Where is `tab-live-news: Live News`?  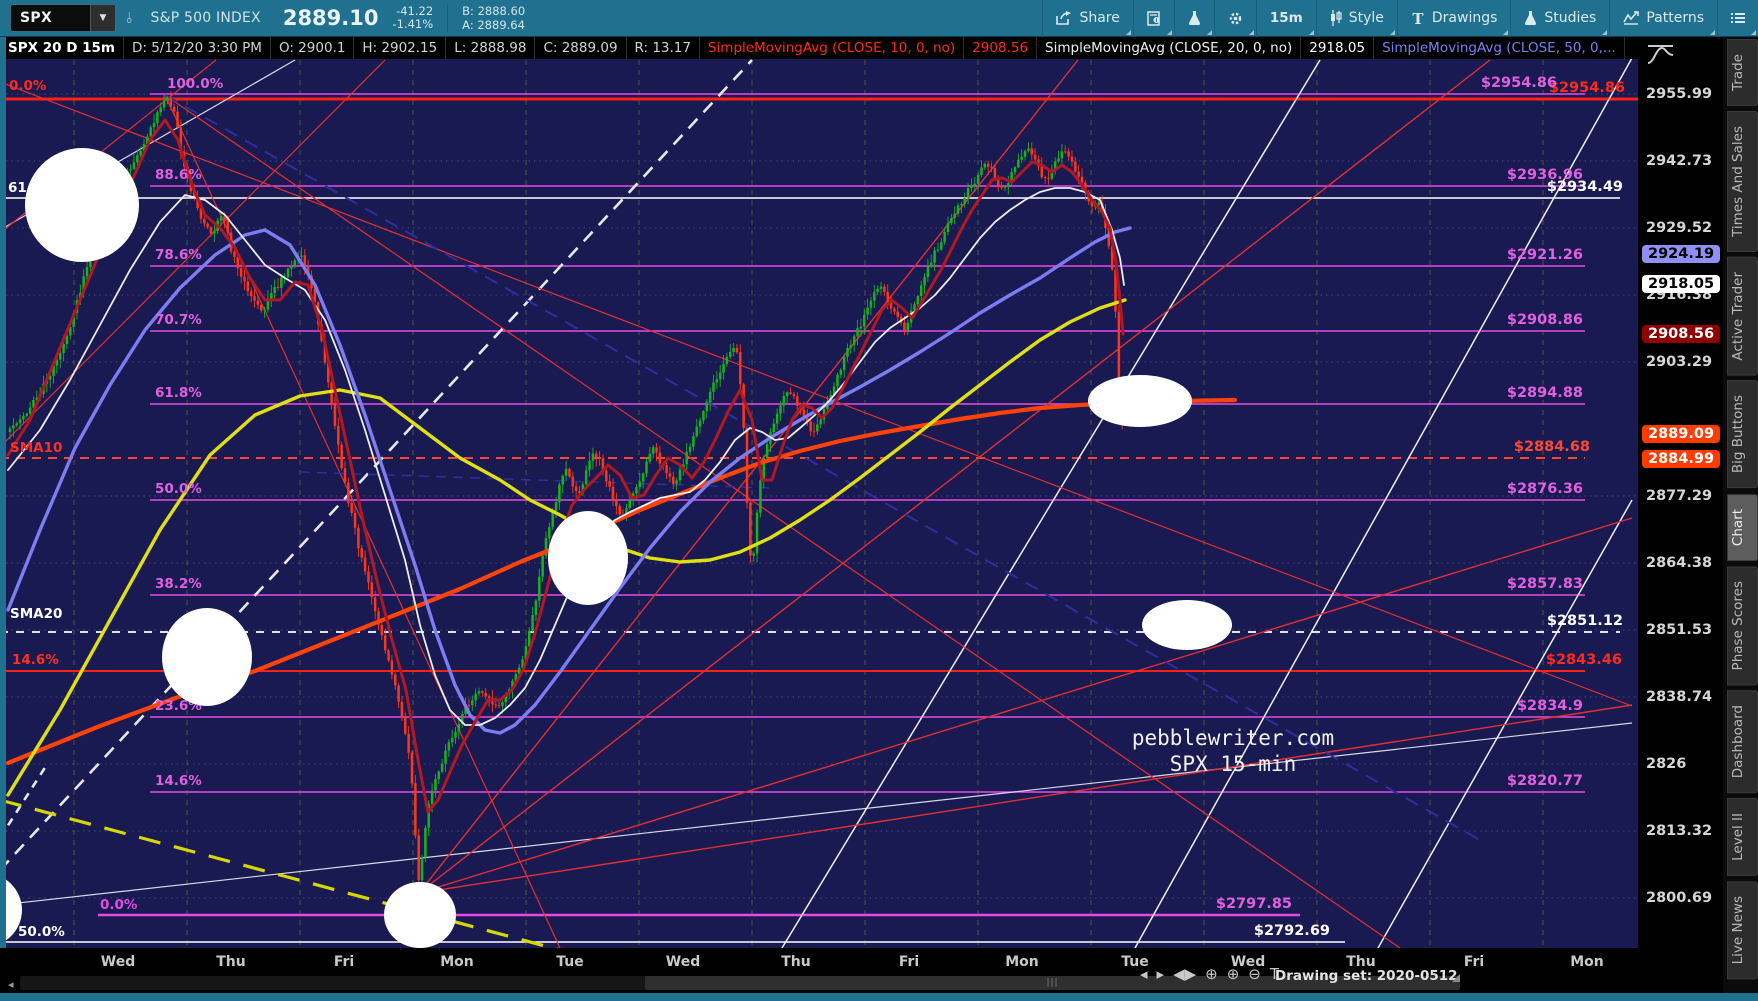 tab-live-news: Live News is located at coordinates (1742, 930).